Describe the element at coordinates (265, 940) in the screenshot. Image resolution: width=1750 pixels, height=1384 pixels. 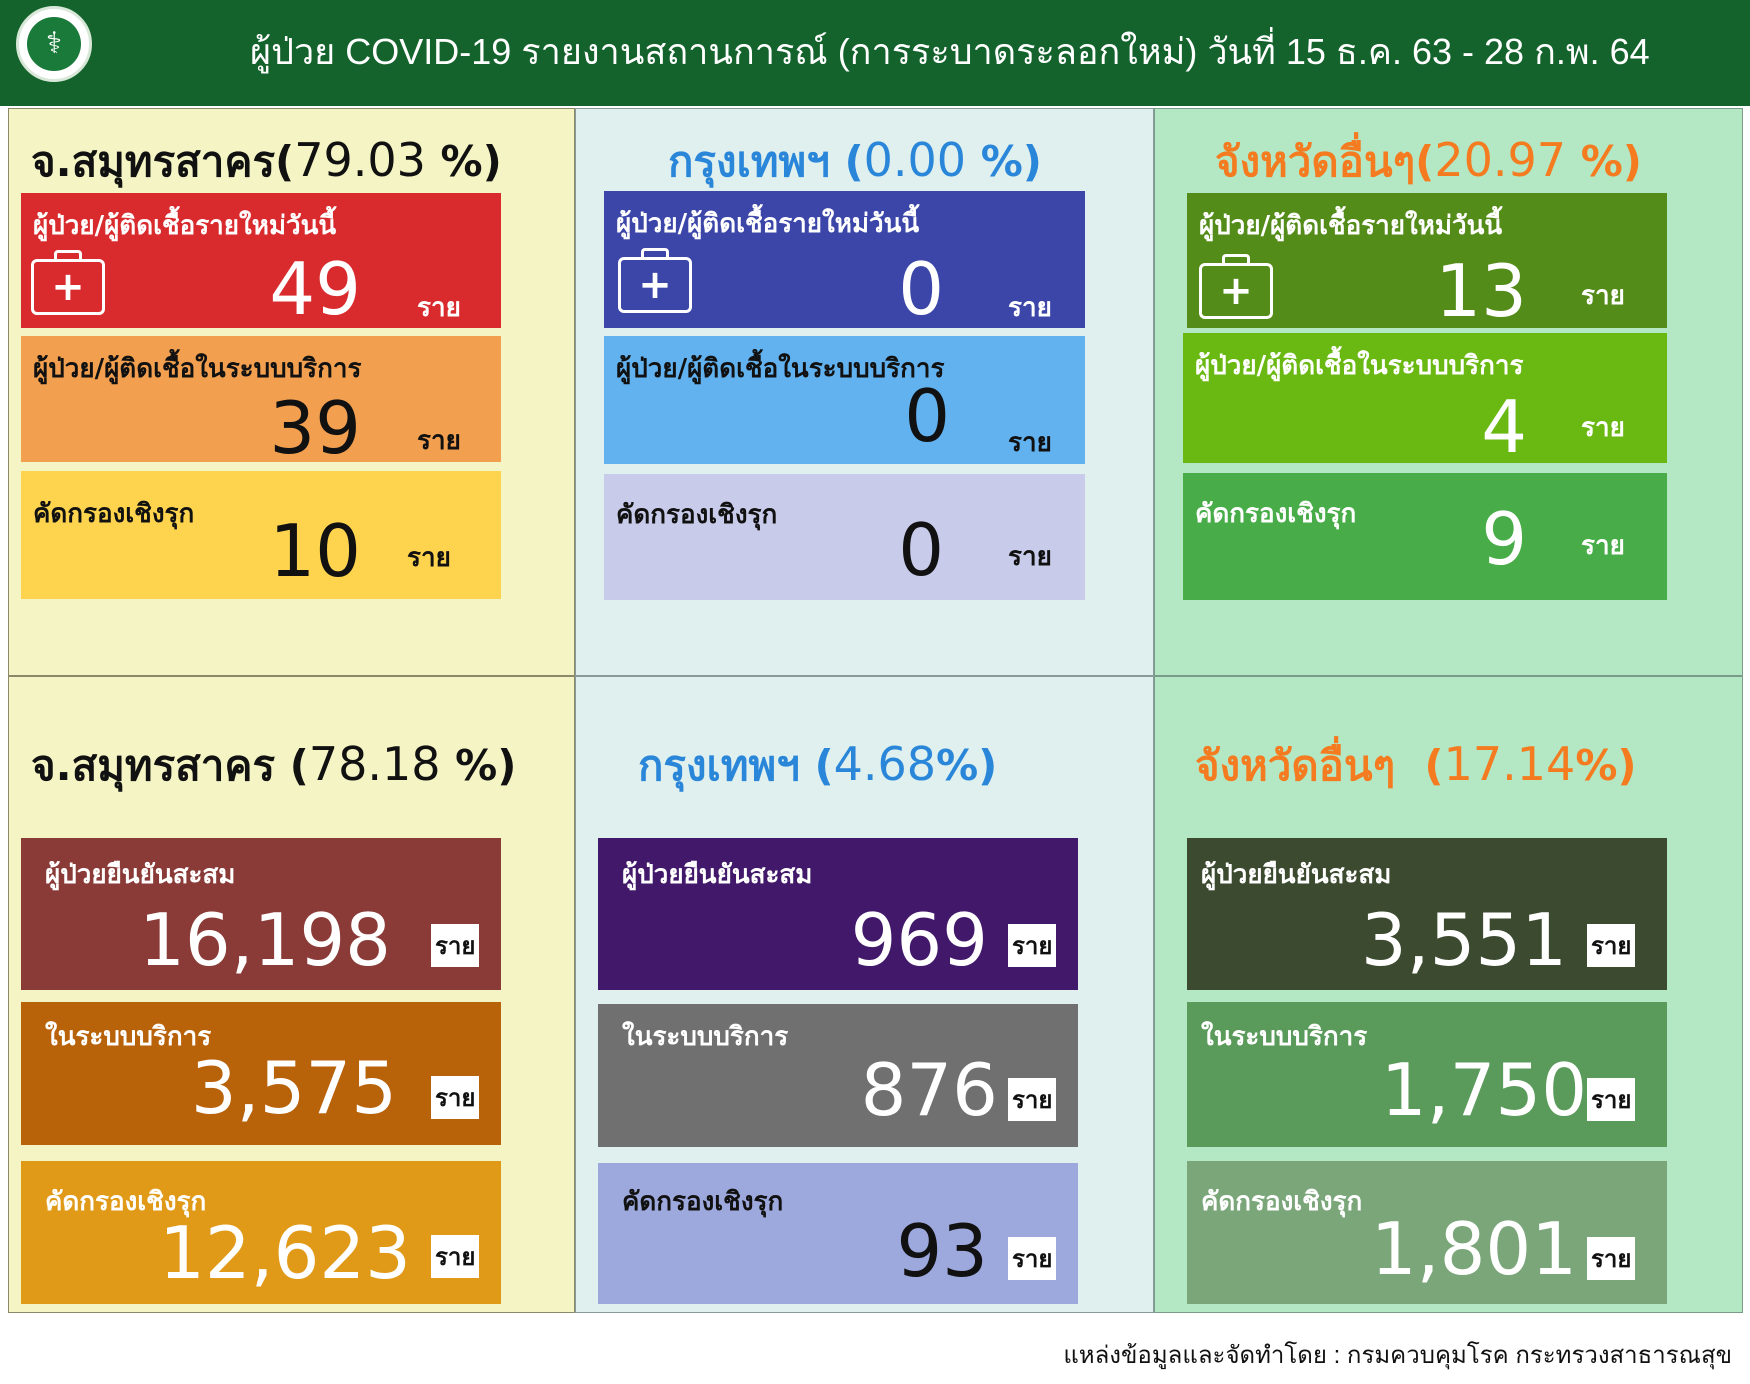
I see `samut-cumulative-value: 16,198` at that location.